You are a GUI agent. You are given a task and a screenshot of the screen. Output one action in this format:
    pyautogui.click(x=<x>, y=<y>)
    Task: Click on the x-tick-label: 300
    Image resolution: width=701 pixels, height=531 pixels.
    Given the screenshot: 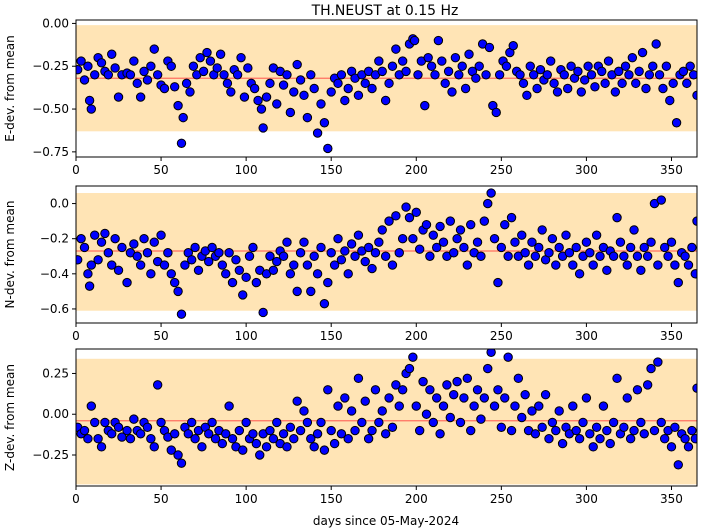 What is the action you would take?
    pyautogui.click(x=586, y=170)
    